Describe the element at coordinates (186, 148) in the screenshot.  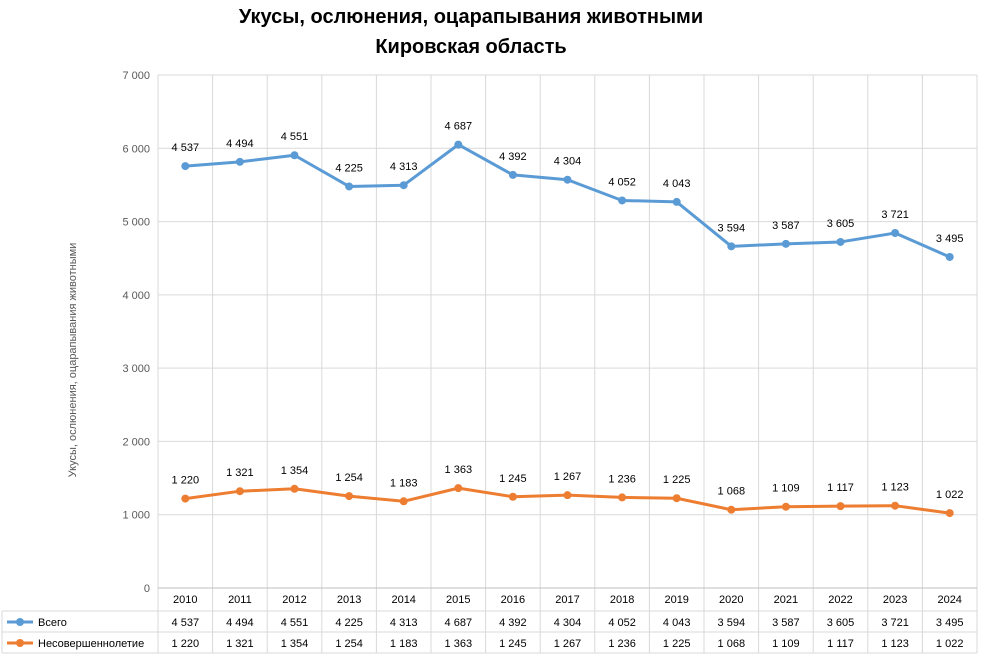
I see `data-label: 4 537` at that location.